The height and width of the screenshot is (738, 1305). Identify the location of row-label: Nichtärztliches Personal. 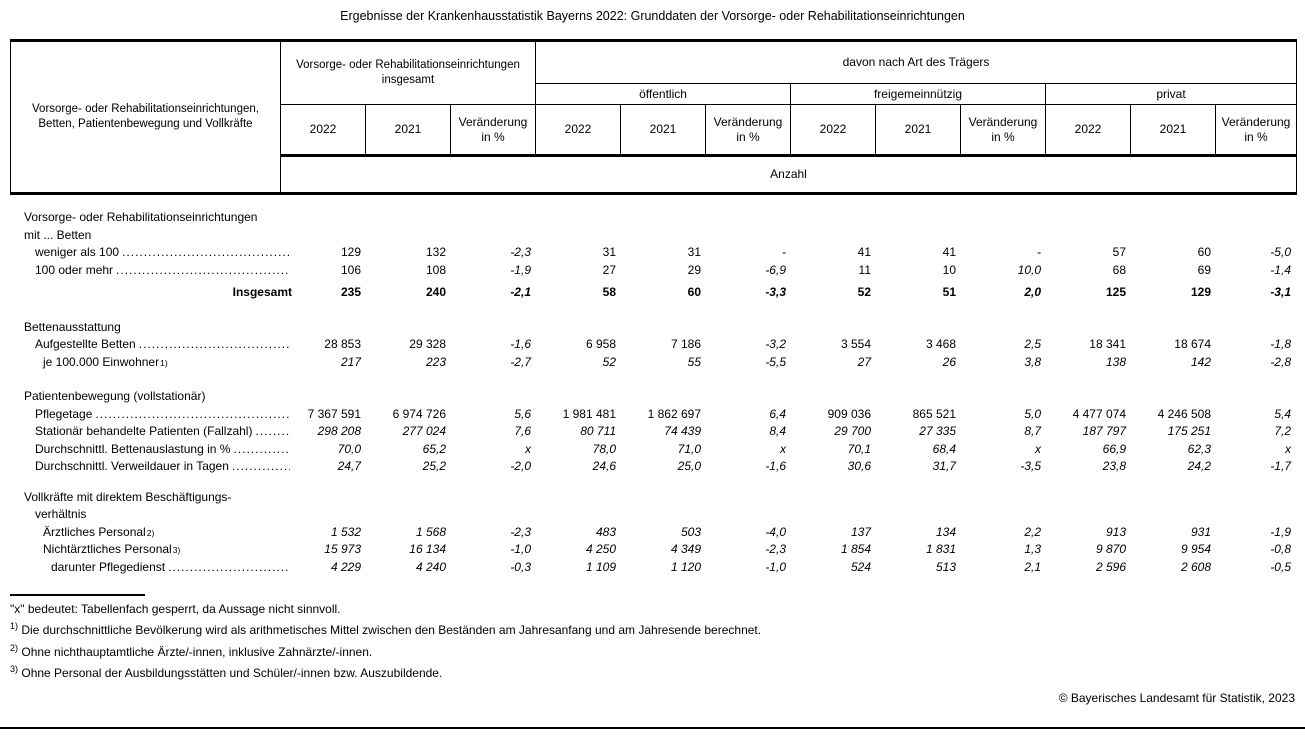
(107, 549).